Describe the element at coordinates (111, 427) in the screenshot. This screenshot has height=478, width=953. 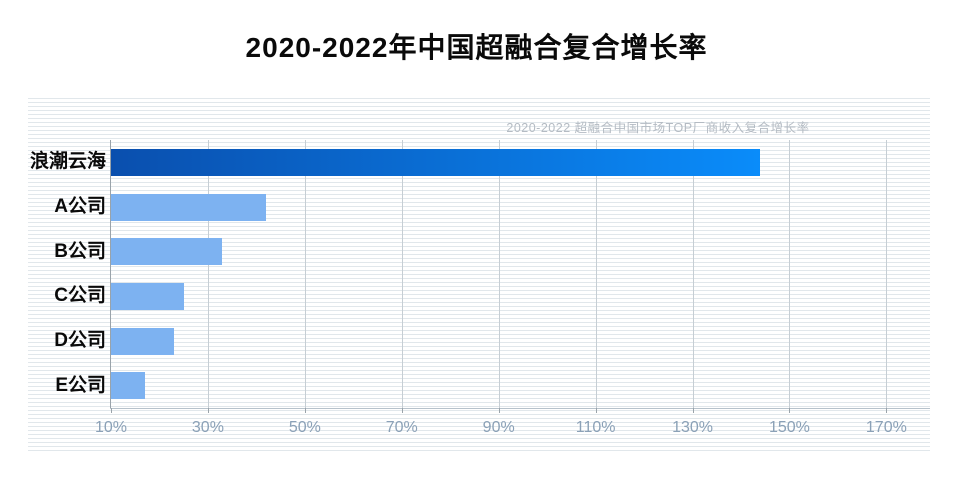
I see `axis-tick-label: 10%` at that location.